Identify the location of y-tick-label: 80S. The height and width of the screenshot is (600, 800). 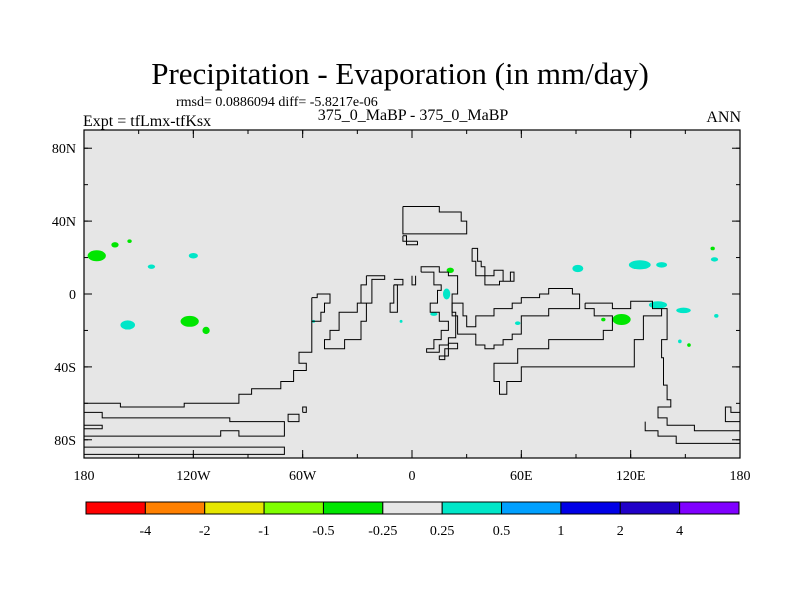
(65, 441).